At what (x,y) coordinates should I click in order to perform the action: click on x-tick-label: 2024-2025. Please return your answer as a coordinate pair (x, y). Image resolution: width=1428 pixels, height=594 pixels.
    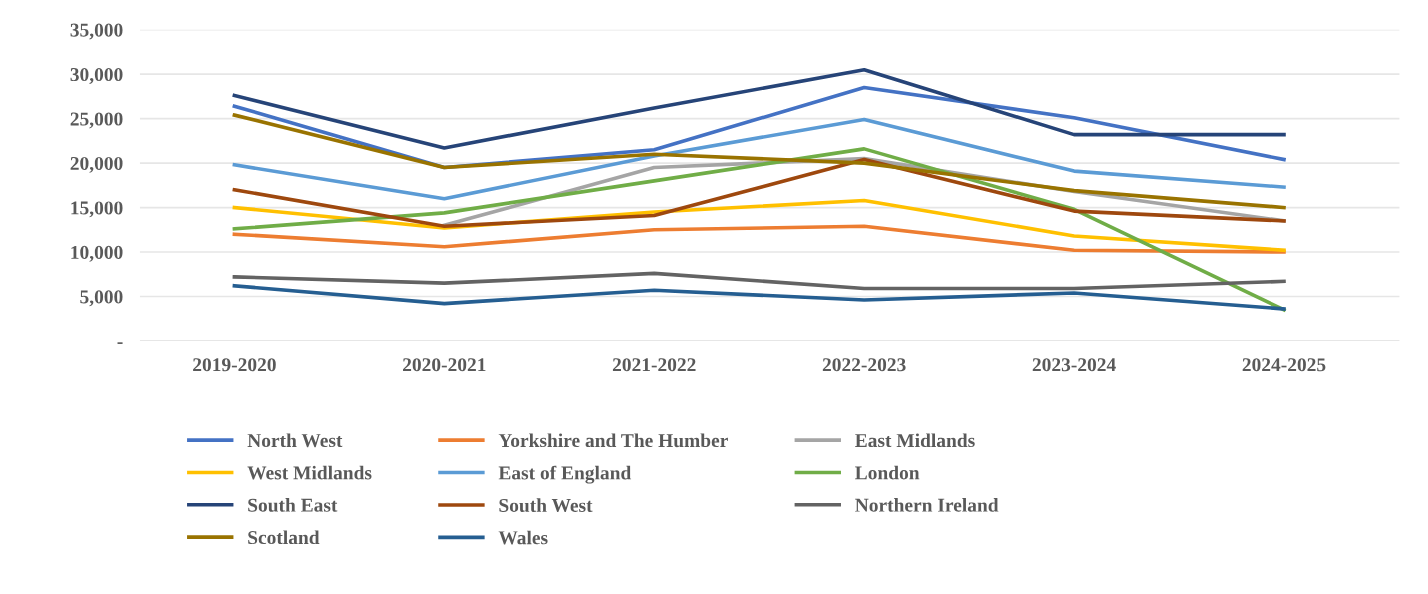
    Looking at the image, I should click on (1284, 365).